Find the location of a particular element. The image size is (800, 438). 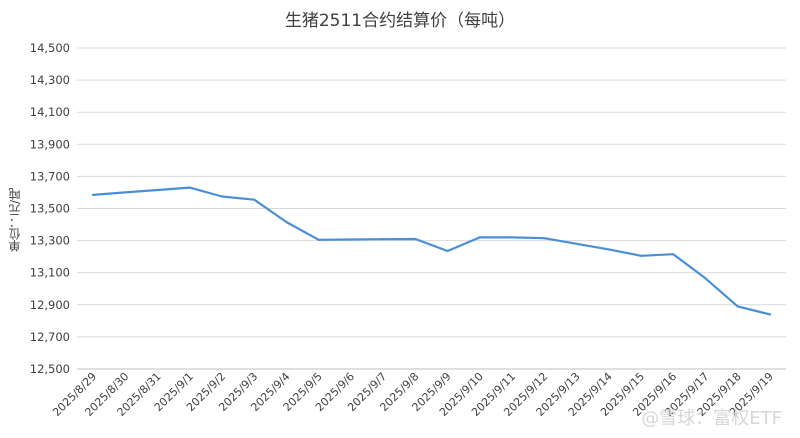

y-tick-label: 14,300 is located at coordinates (50, 80).